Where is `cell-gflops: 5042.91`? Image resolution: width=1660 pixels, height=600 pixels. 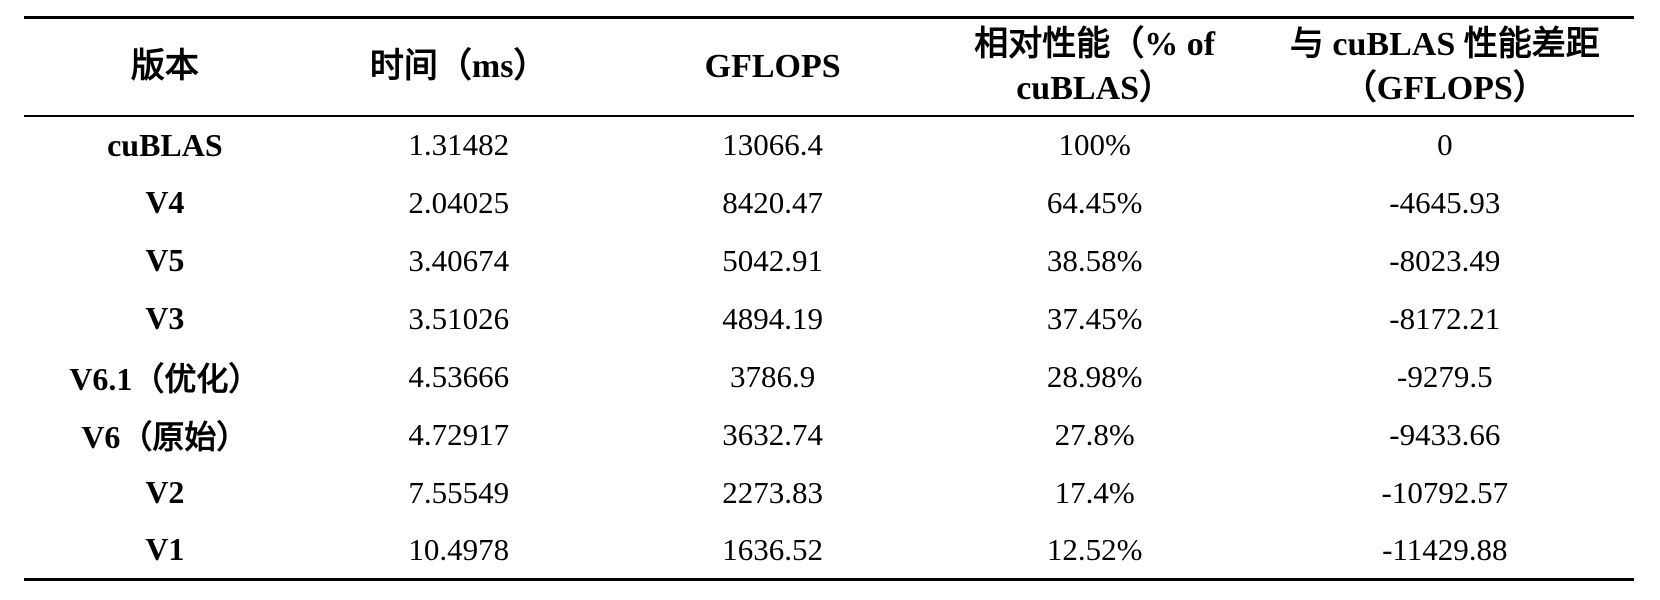 cell-gflops: 5042.91 is located at coordinates (773, 260).